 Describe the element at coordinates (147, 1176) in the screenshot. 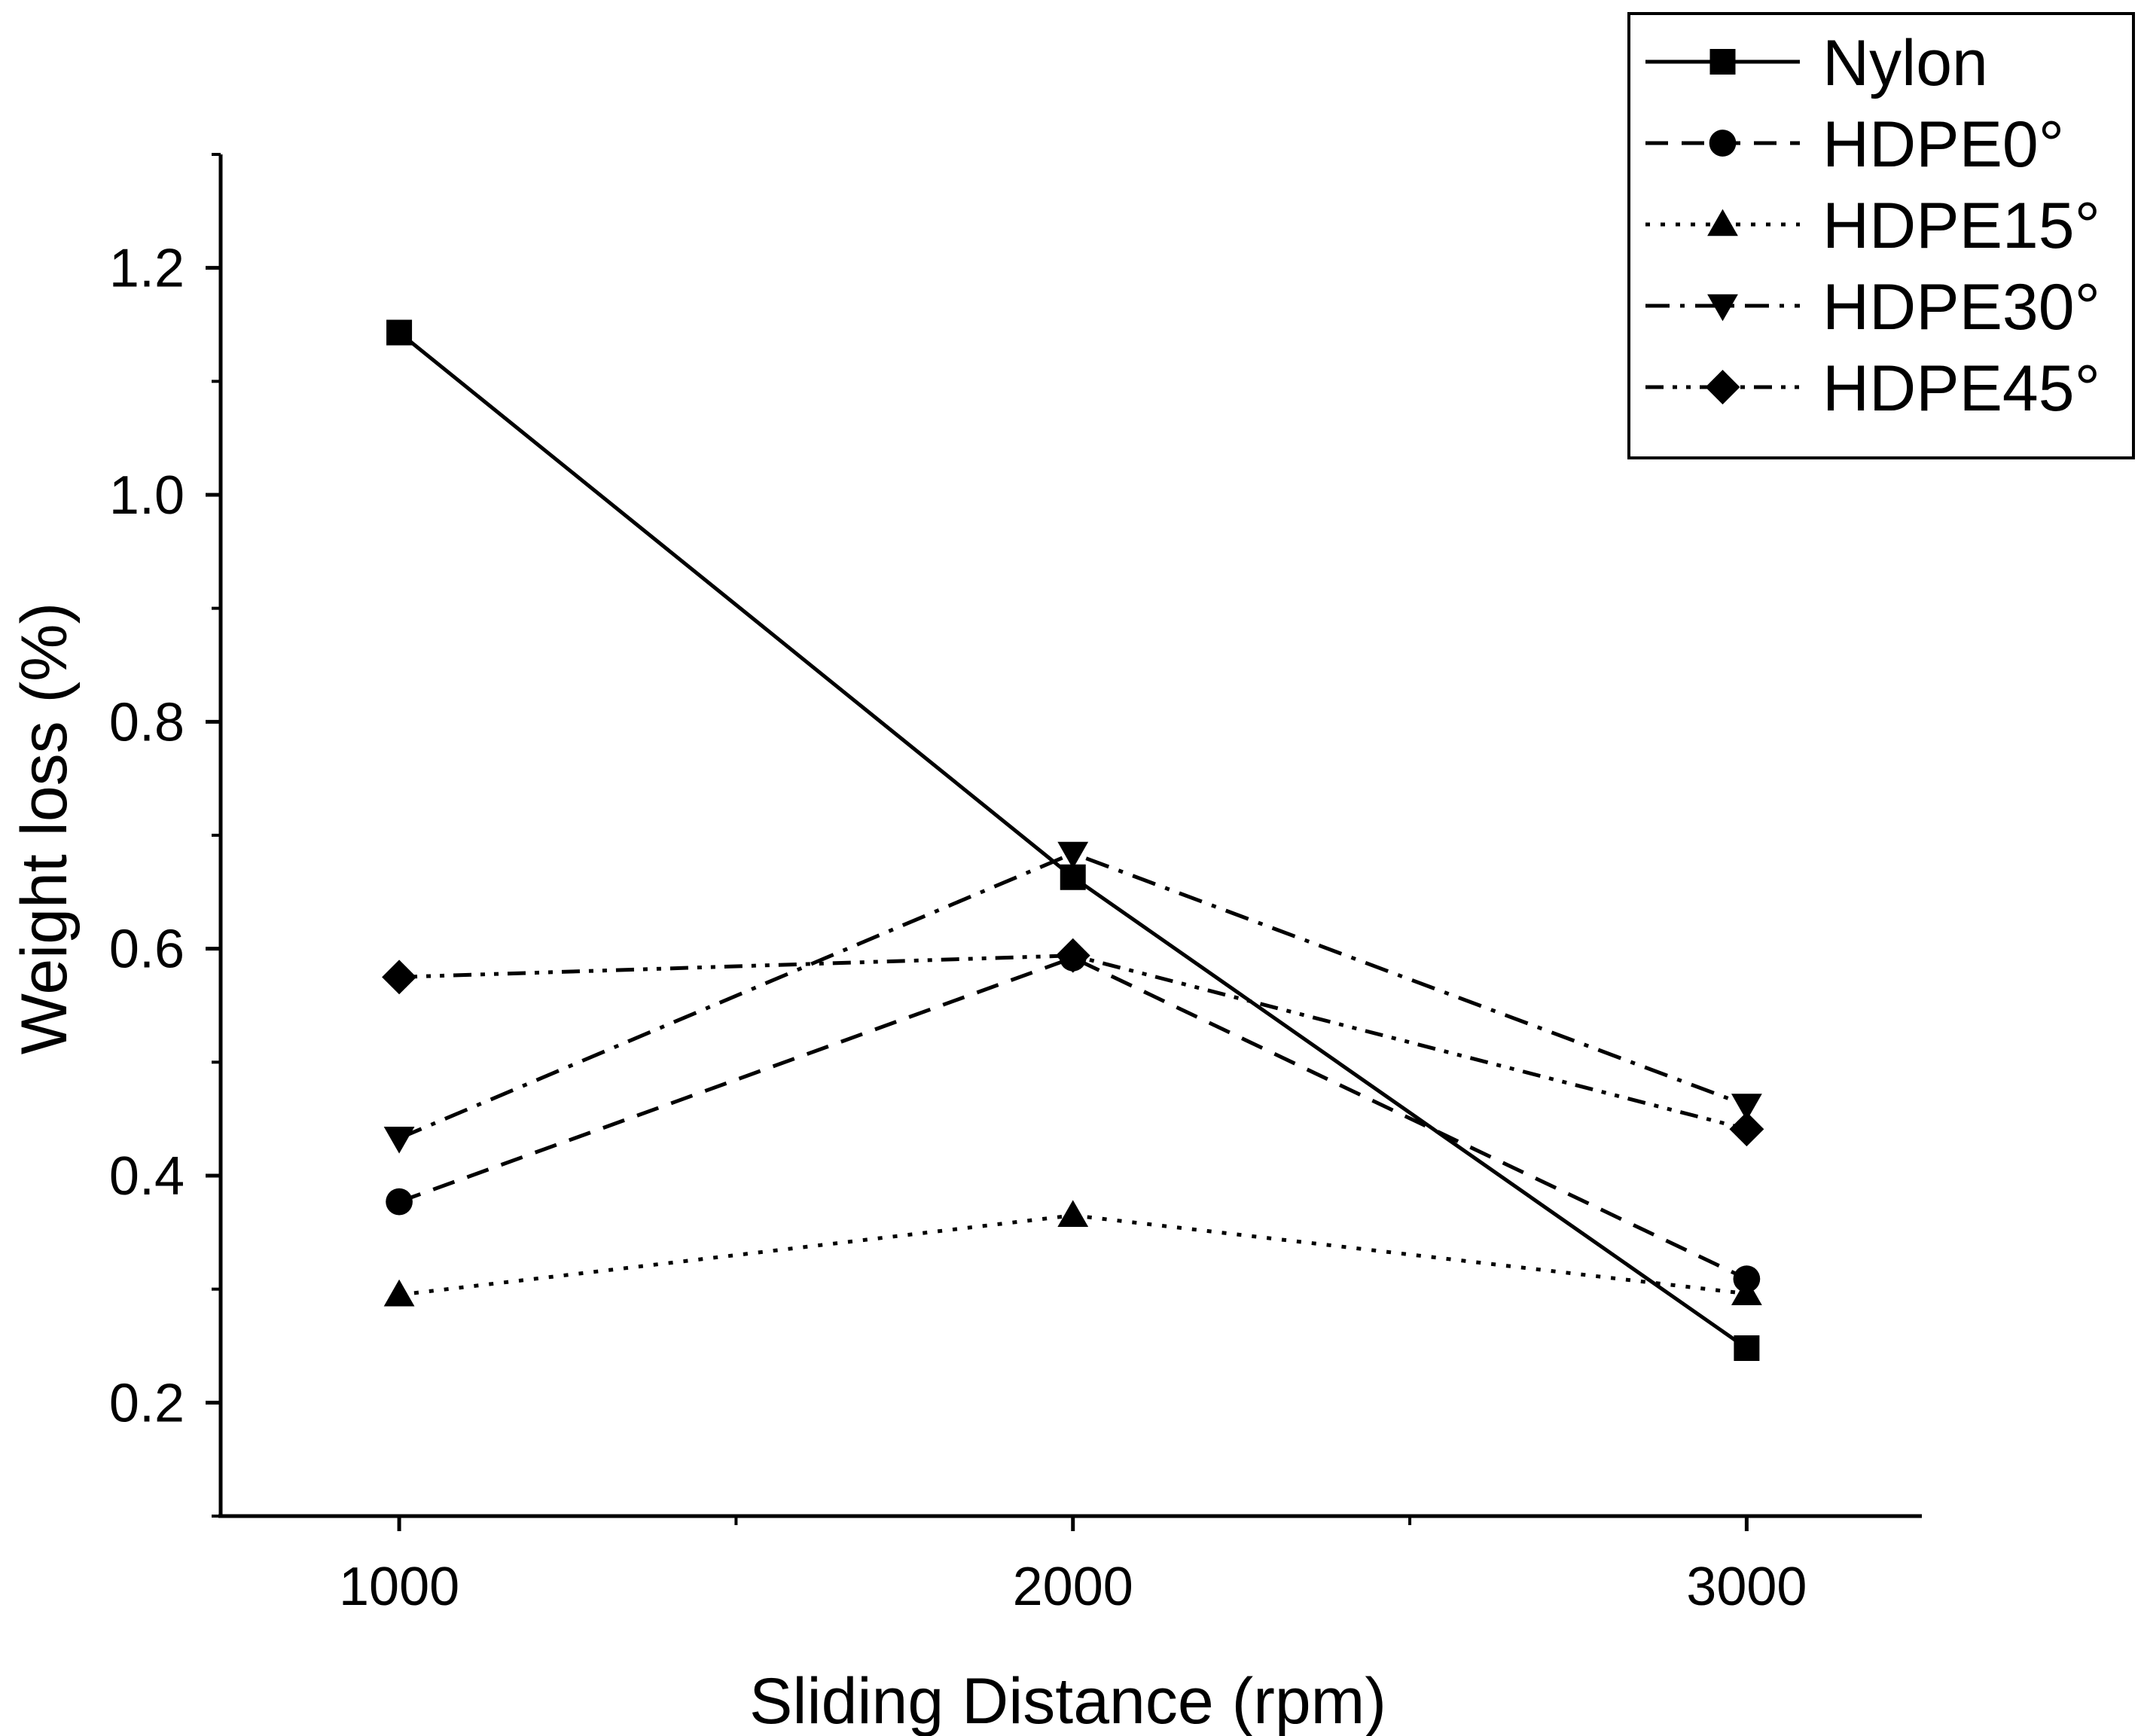

I see `y-tick-label: 0.4` at that location.